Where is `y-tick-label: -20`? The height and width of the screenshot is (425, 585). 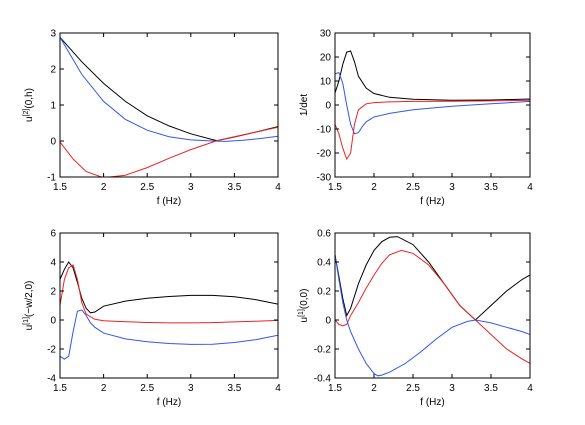
y-tick-label: -20 is located at coordinates (324, 154).